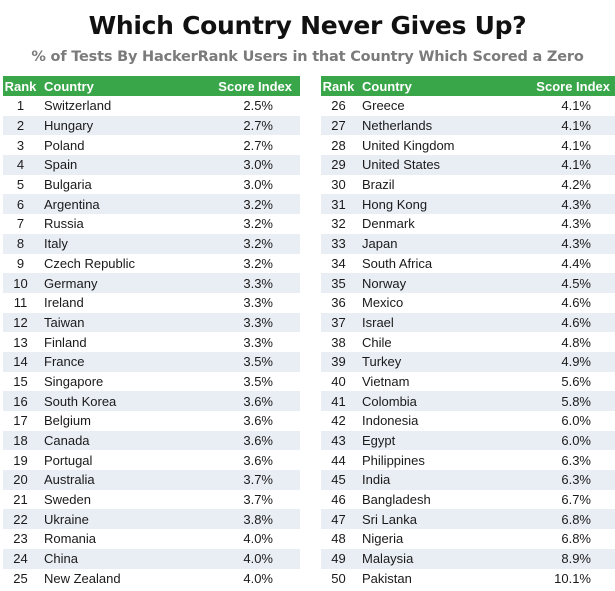  Describe the element at coordinates (468, 145) in the screenshot. I see `table-row: 28 United Kingdom 4.1%` at that location.